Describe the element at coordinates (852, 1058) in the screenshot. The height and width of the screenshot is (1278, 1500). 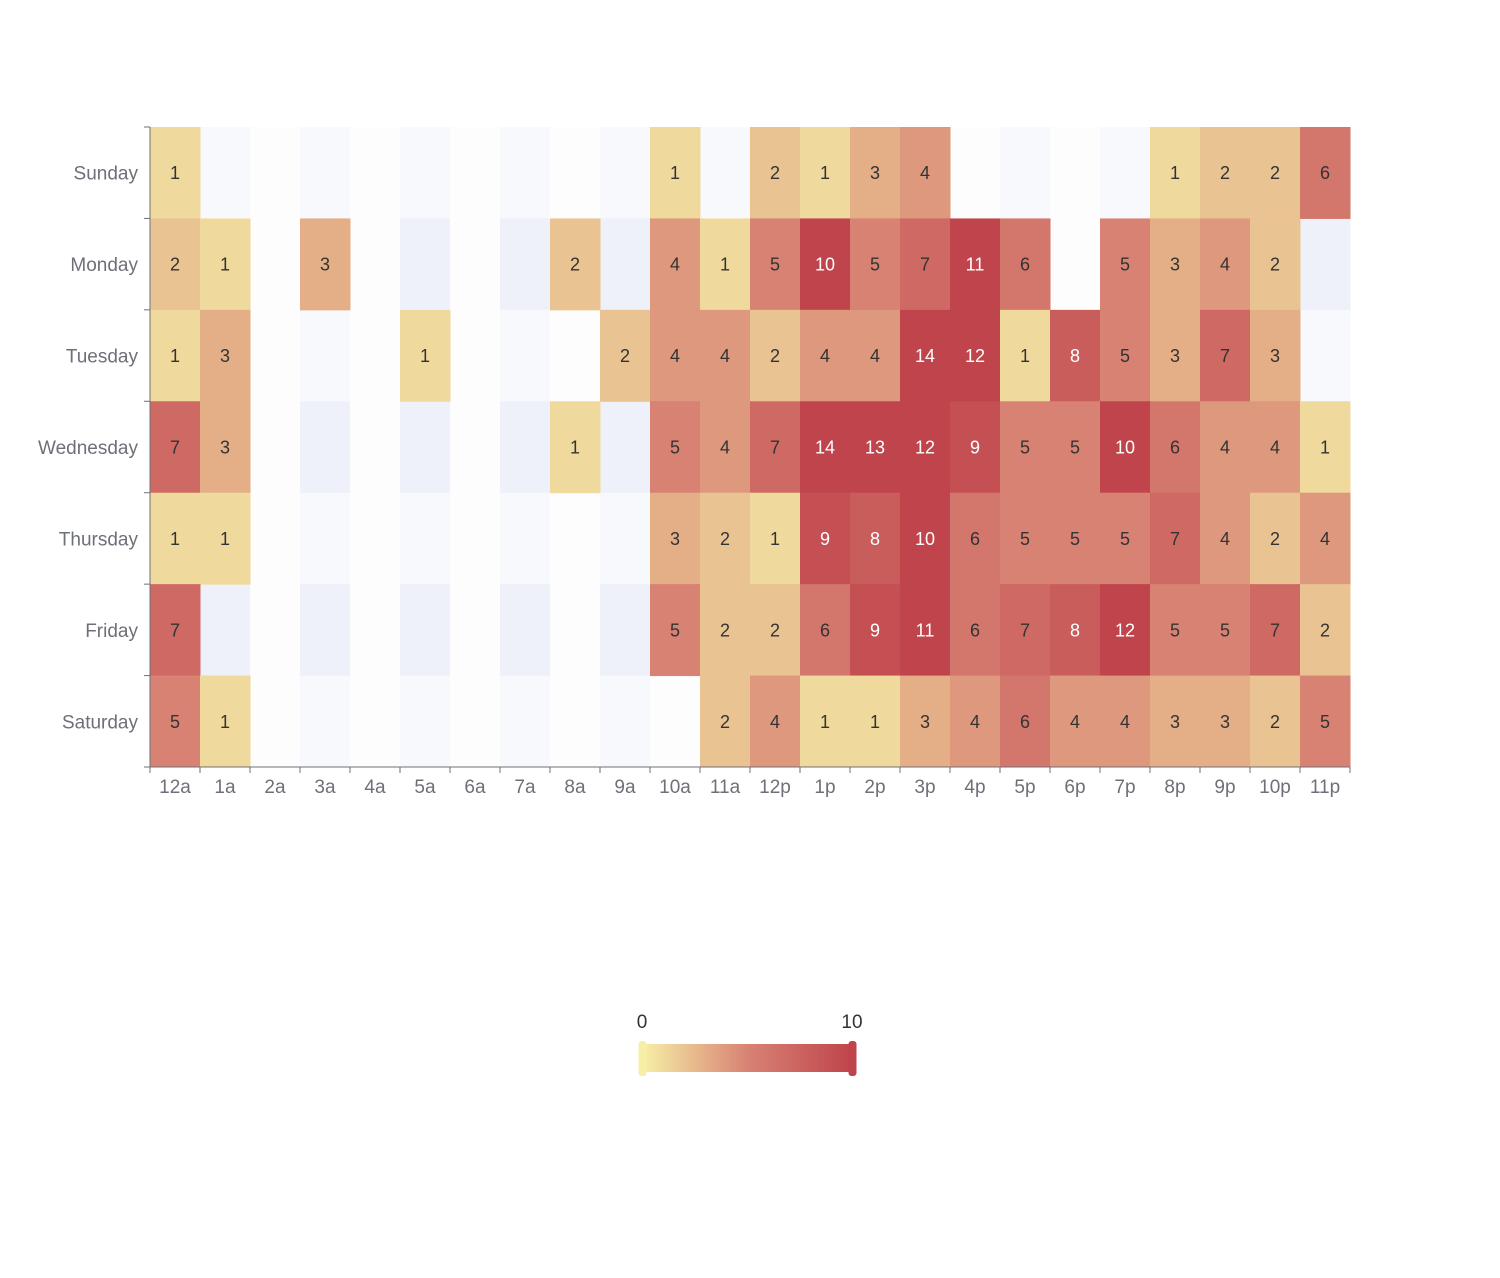
I see `visual-map-max-handle` at that location.